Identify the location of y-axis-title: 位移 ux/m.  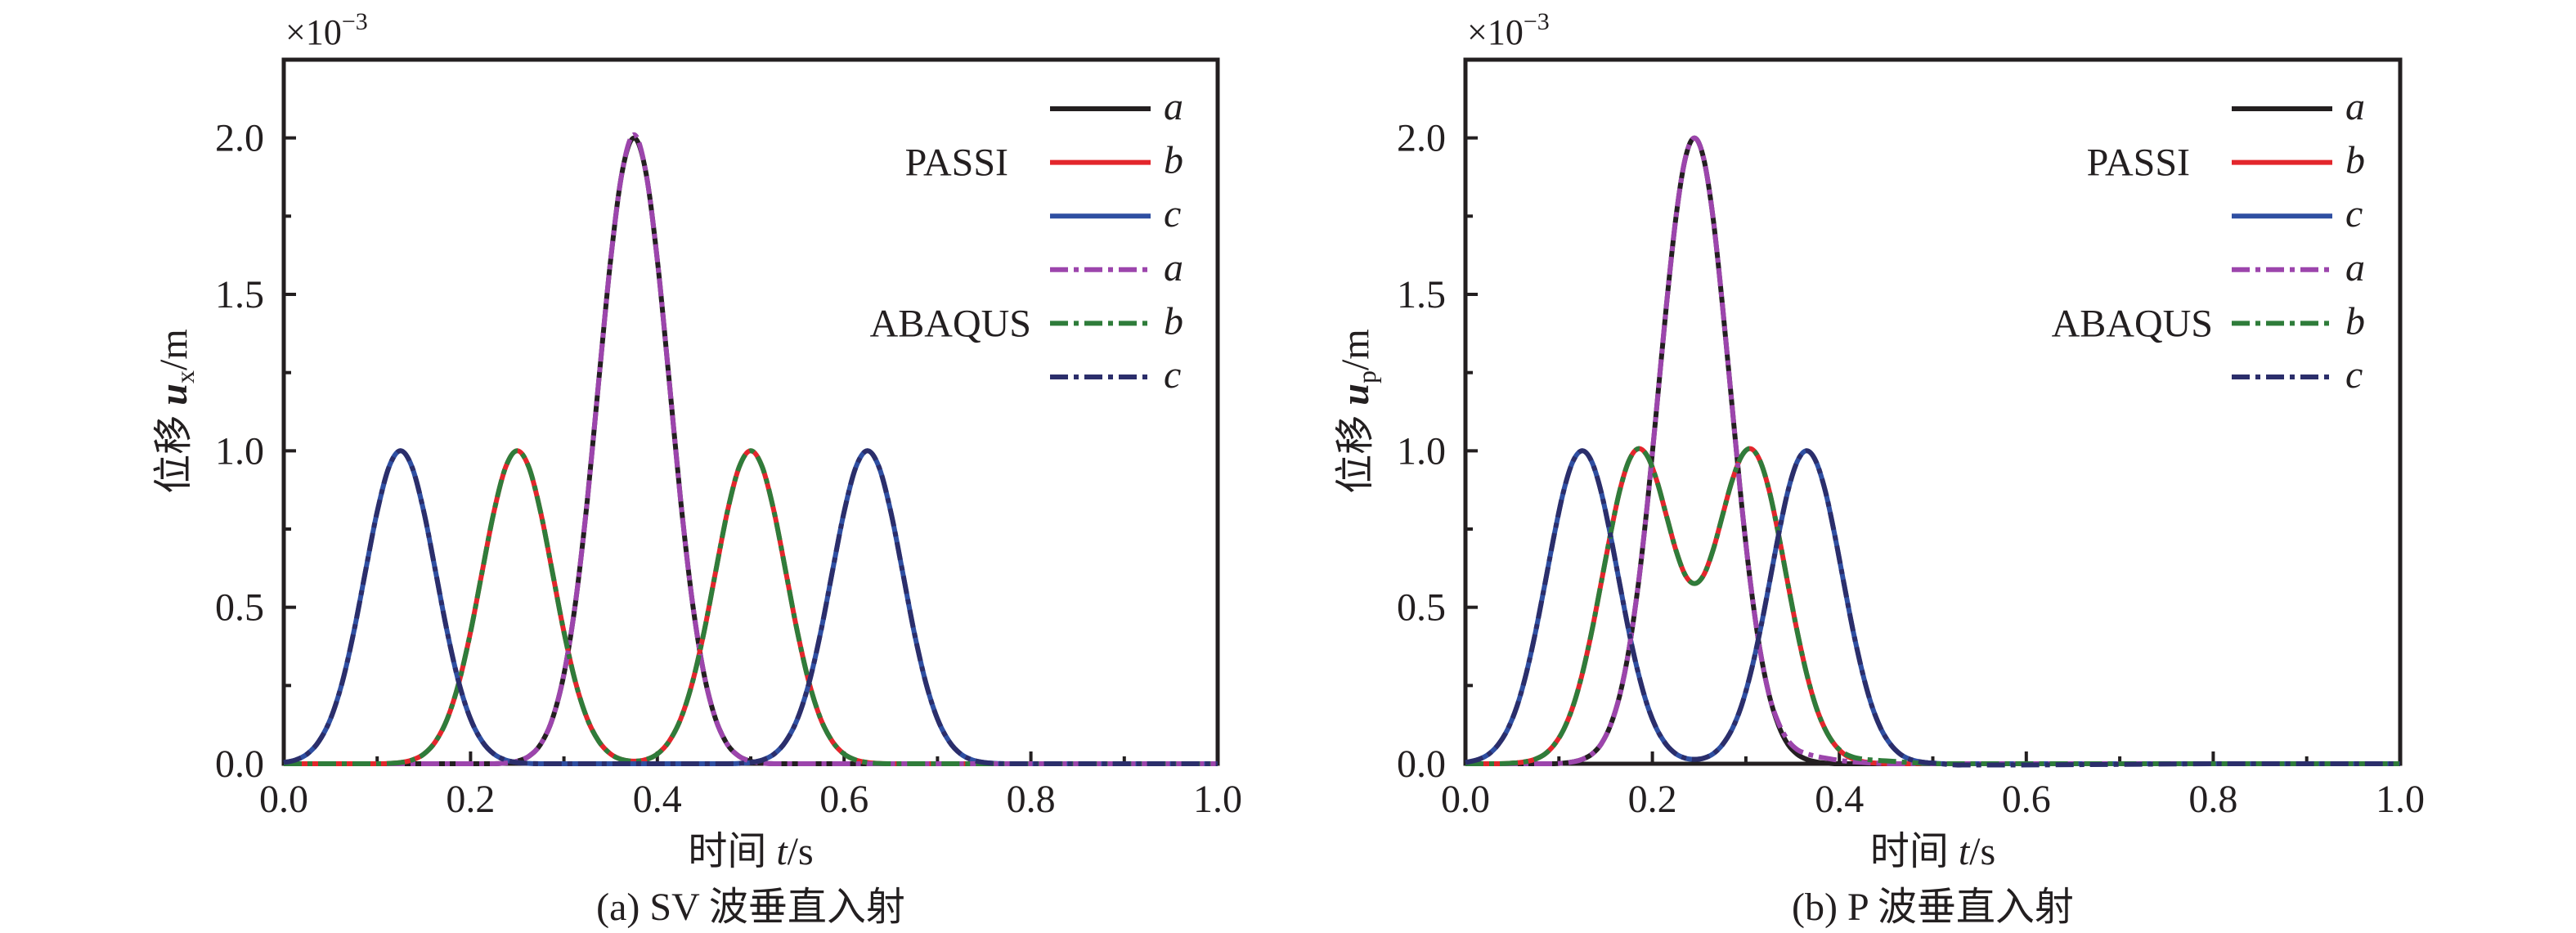
(176, 411).